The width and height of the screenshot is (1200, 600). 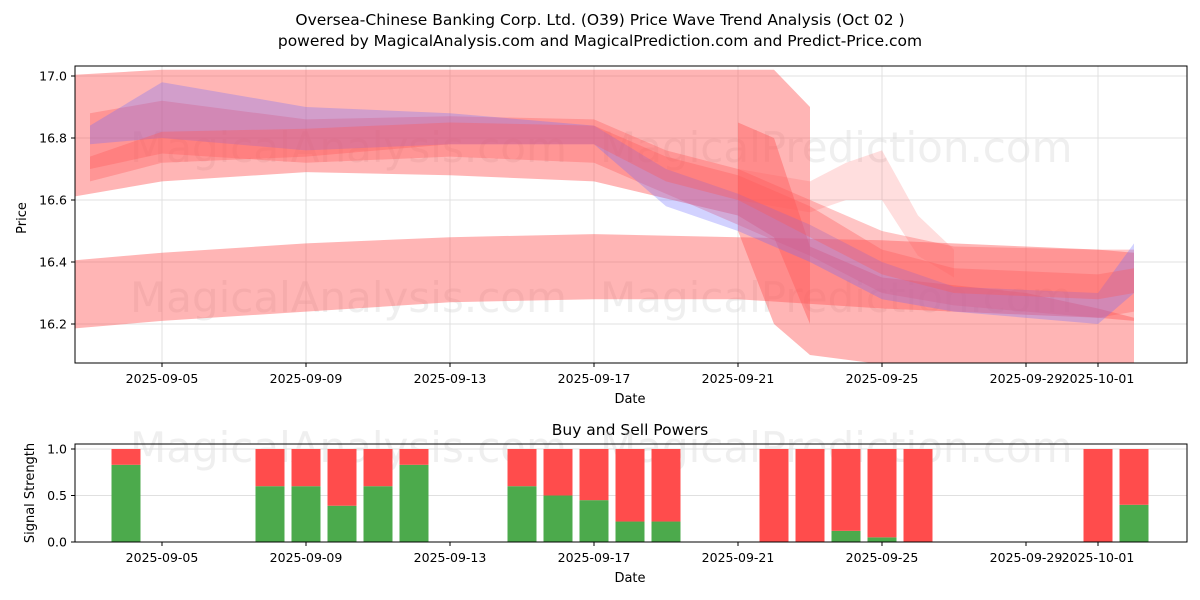 I want to click on top-y-axis-label: Price, so click(x=22, y=218).